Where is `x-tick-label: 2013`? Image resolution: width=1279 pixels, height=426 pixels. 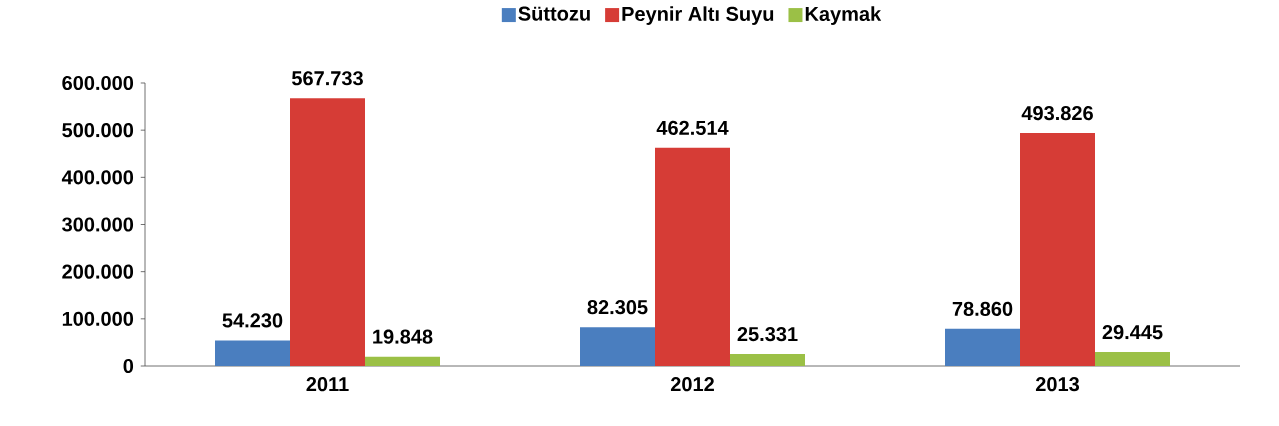
x-tick-label: 2013 is located at coordinates (1057, 384).